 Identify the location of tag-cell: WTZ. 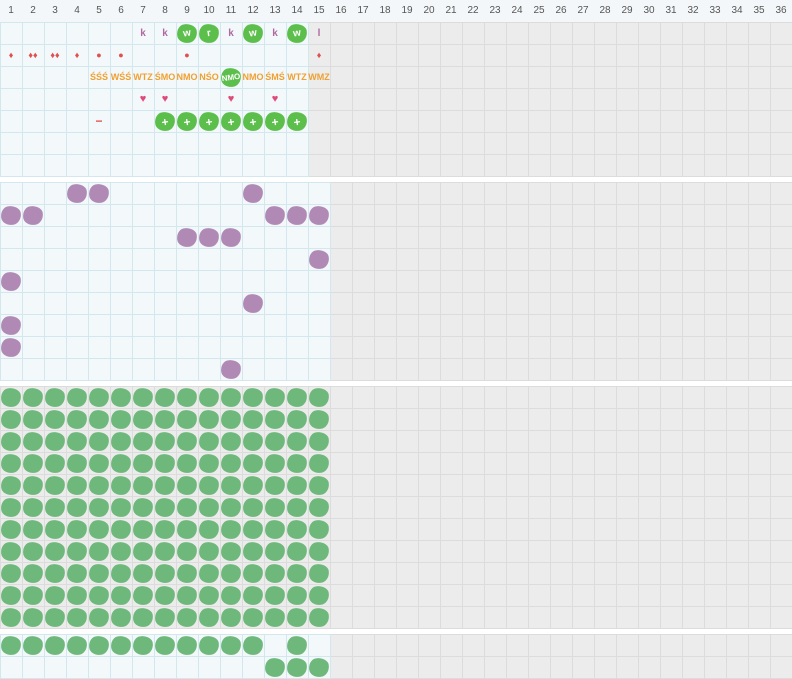
(297, 77).